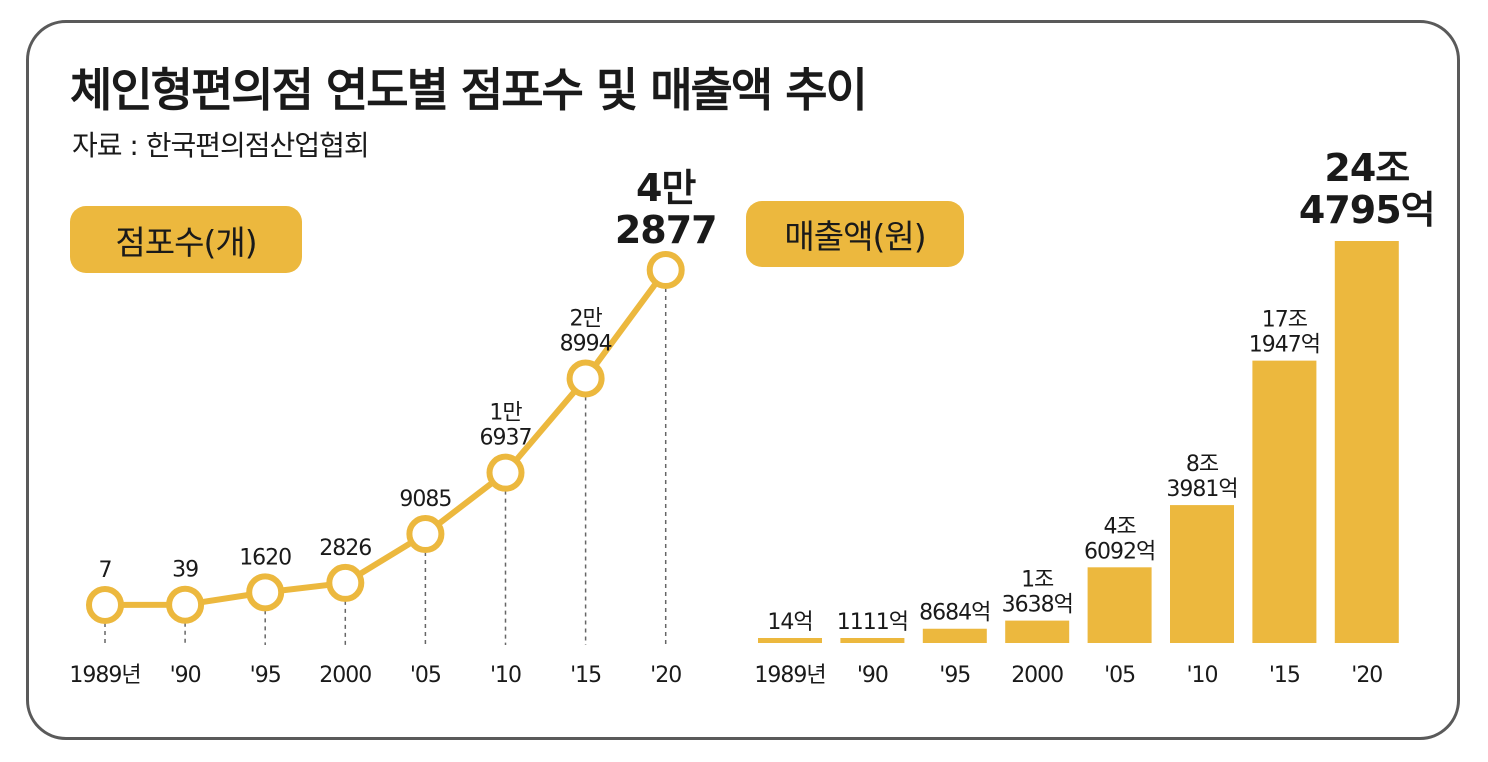 The width and height of the screenshot is (1488, 762). Describe the element at coordinates (1037, 605) in the screenshot. I see `data-label: 3638억` at that location.